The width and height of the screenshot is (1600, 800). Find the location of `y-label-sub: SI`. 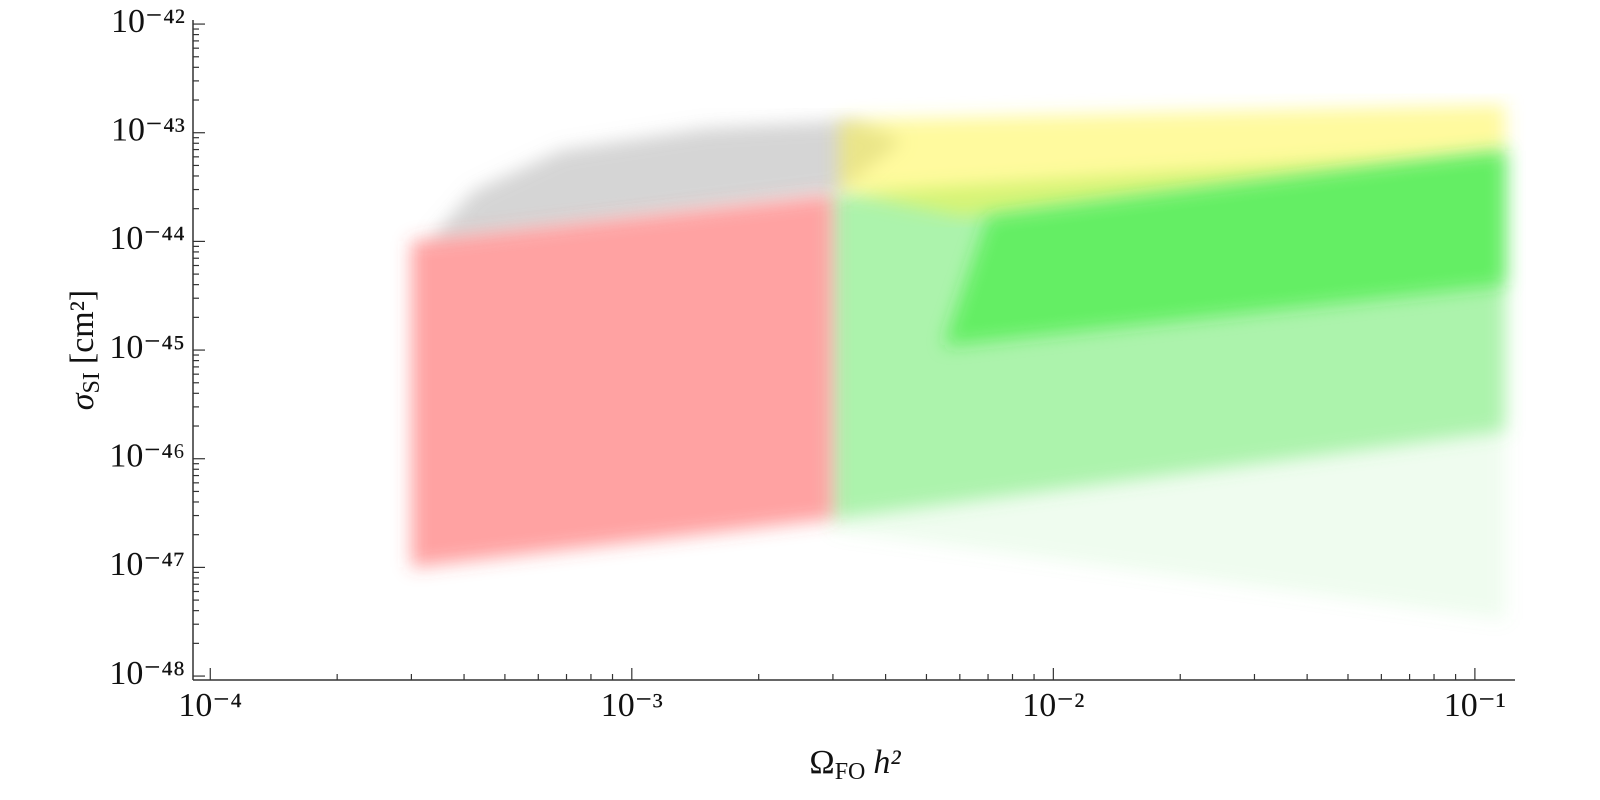

y-label-sub: SI is located at coordinates (92, 382).